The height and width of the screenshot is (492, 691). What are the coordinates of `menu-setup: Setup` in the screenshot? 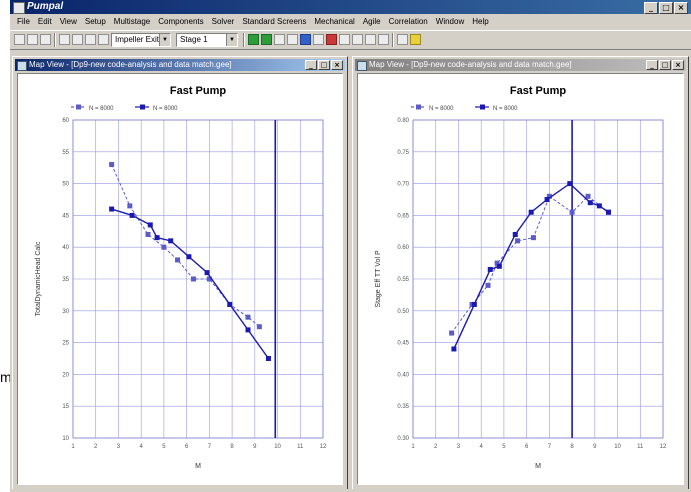 It's located at (95, 21).